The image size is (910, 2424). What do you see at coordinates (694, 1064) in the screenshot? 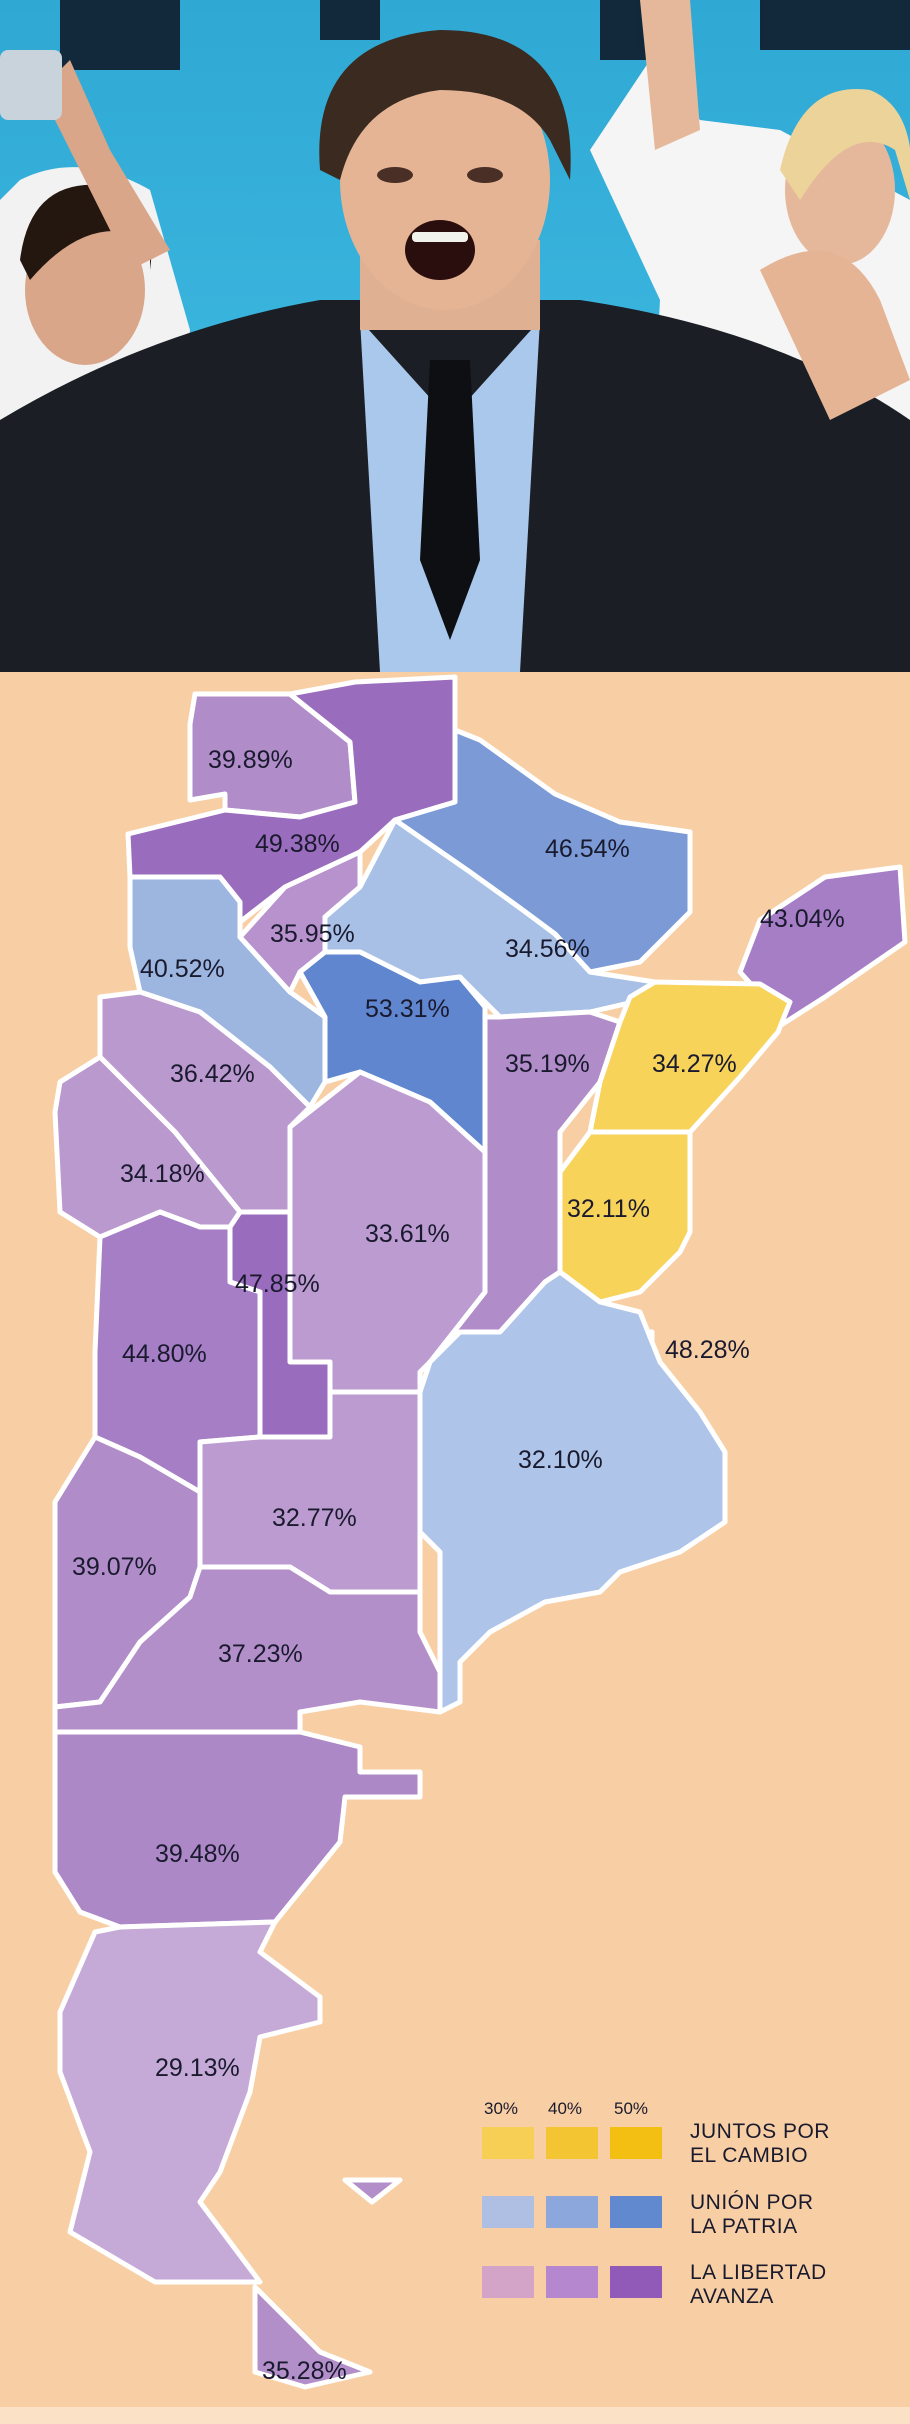
I see `label-corrientes: 34.27%` at bounding box center [694, 1064].